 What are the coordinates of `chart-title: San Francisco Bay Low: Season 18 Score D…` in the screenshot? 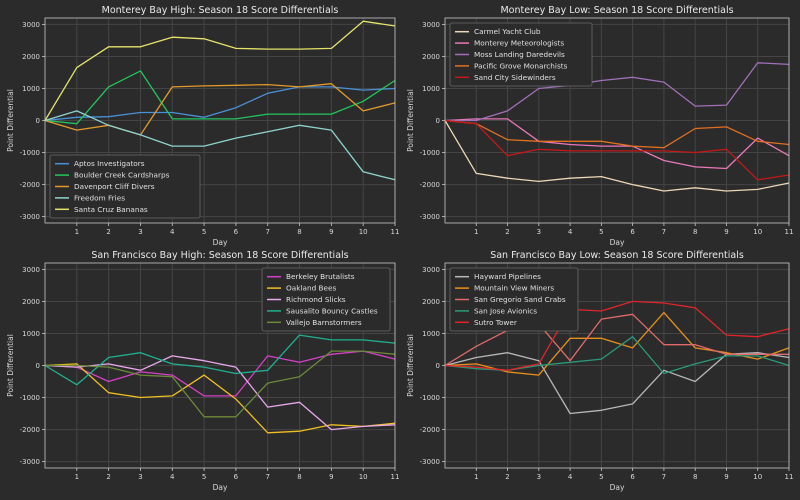 It's located at (617, 255).